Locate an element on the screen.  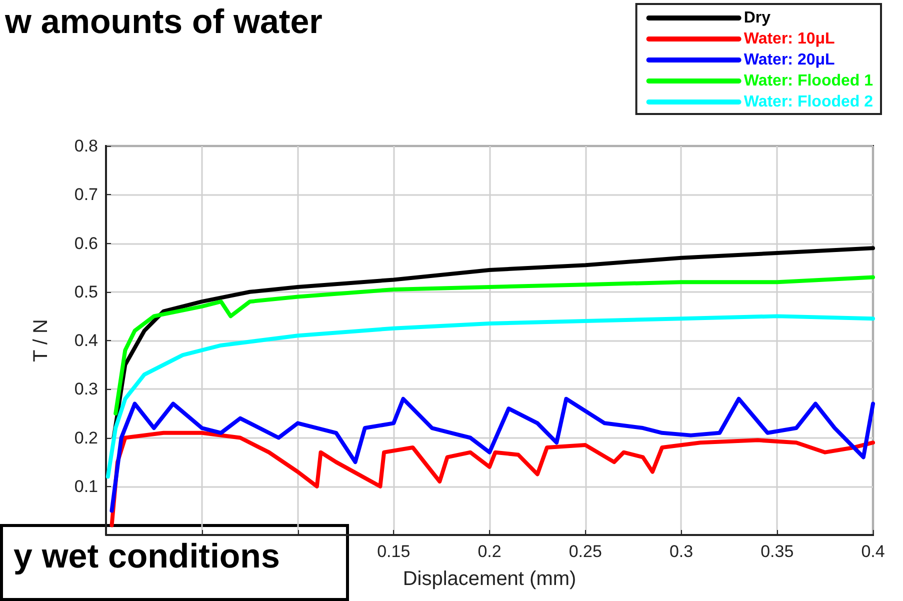
y-tick-label: 0.7 is located at coordinates (86, 194).